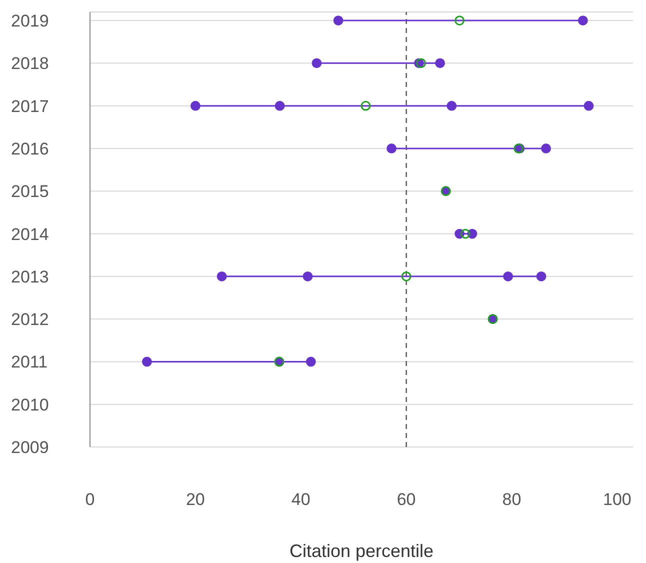 Image resolution: width=646 pixels, height=563 pixels. What do you see at coordinates (30, 234) in the screenshot?
I see `y-tick-label: 2014` at bounding box center [30, 234].